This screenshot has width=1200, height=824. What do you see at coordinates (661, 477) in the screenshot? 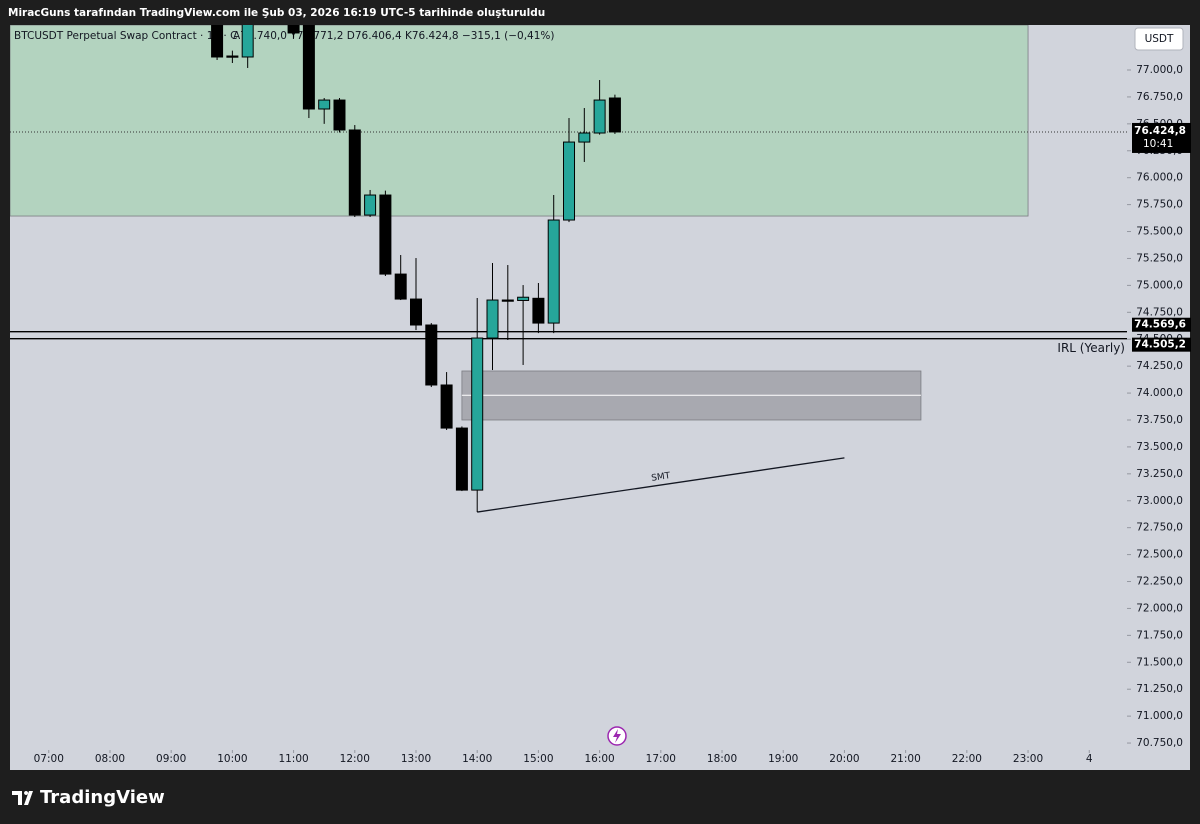
I see `smt-label: SMT` at bounding box center [661, 477].